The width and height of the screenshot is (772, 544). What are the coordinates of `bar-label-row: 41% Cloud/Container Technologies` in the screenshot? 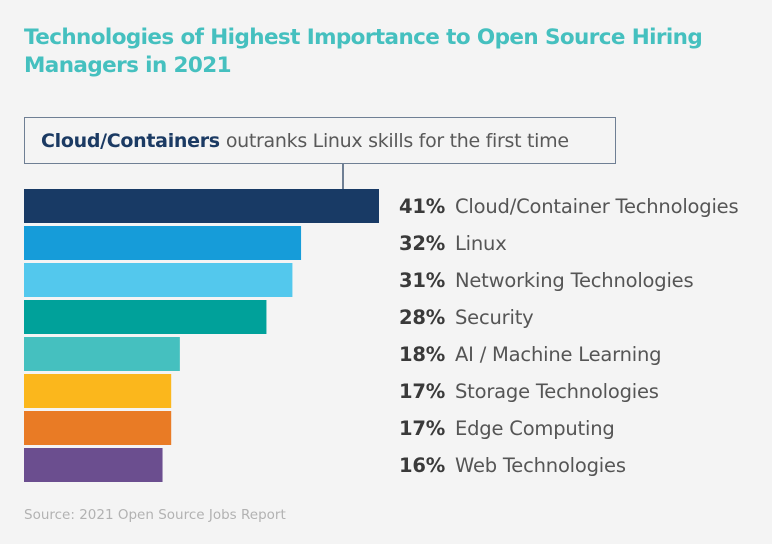 It's located at (569, 206).